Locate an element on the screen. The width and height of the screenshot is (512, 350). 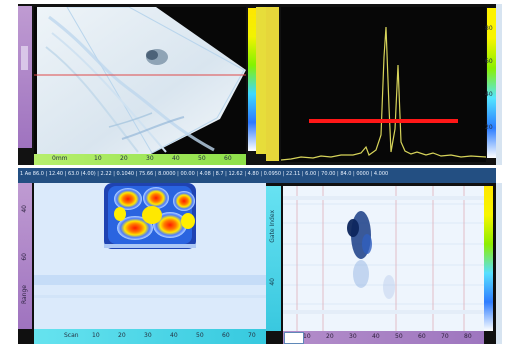
sector-scan-left-handle is located at coordinates (24, 58).